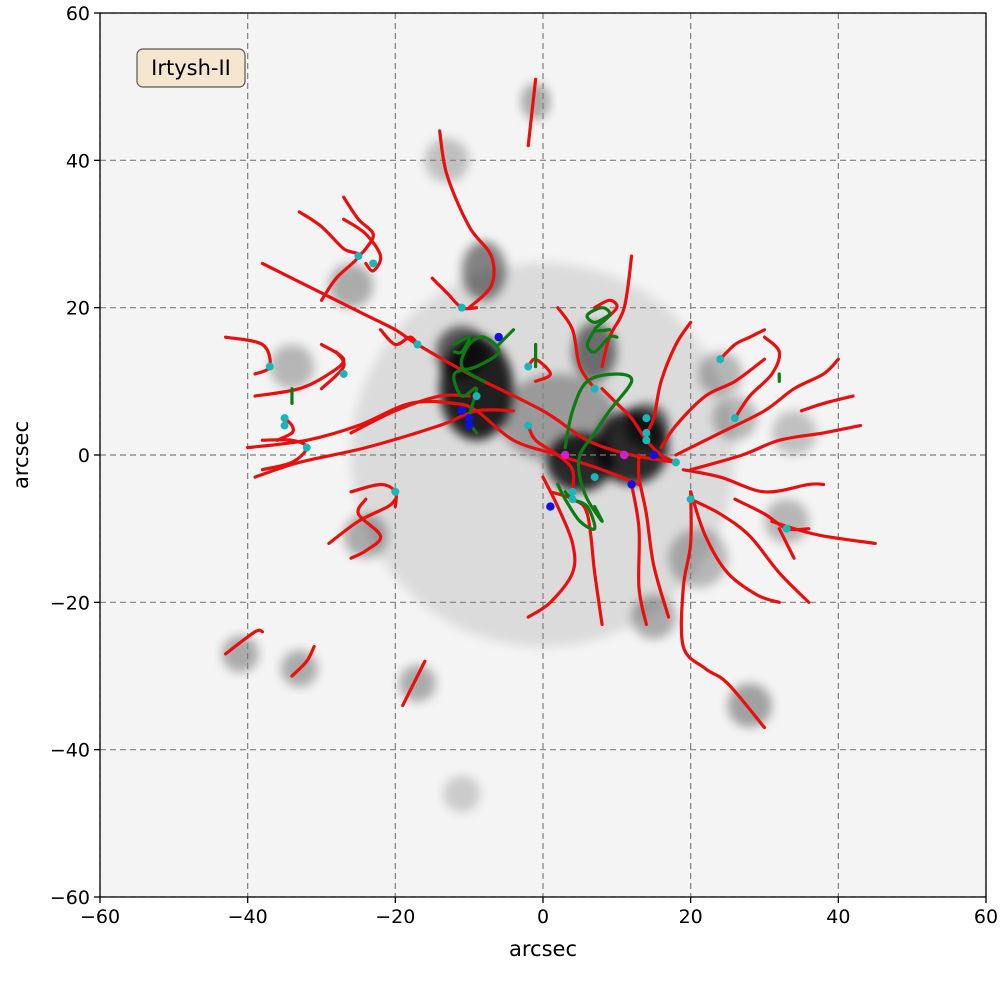 The height and width of the screenshot is (1000, 1000). I want to click on x-tick-label: −40, so click(248, 917).